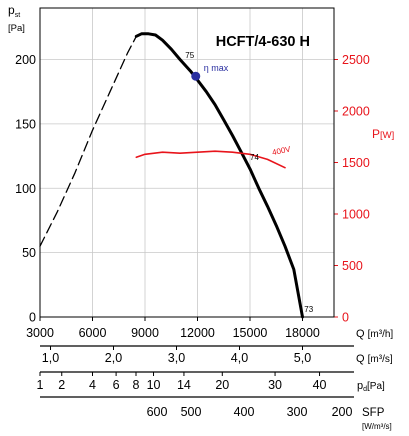 The image size is (409, 436). What do you see at coordinates (254, 157) in the screenshot?
I see `efficiency-label: 74` at bounding box center [254, 157].